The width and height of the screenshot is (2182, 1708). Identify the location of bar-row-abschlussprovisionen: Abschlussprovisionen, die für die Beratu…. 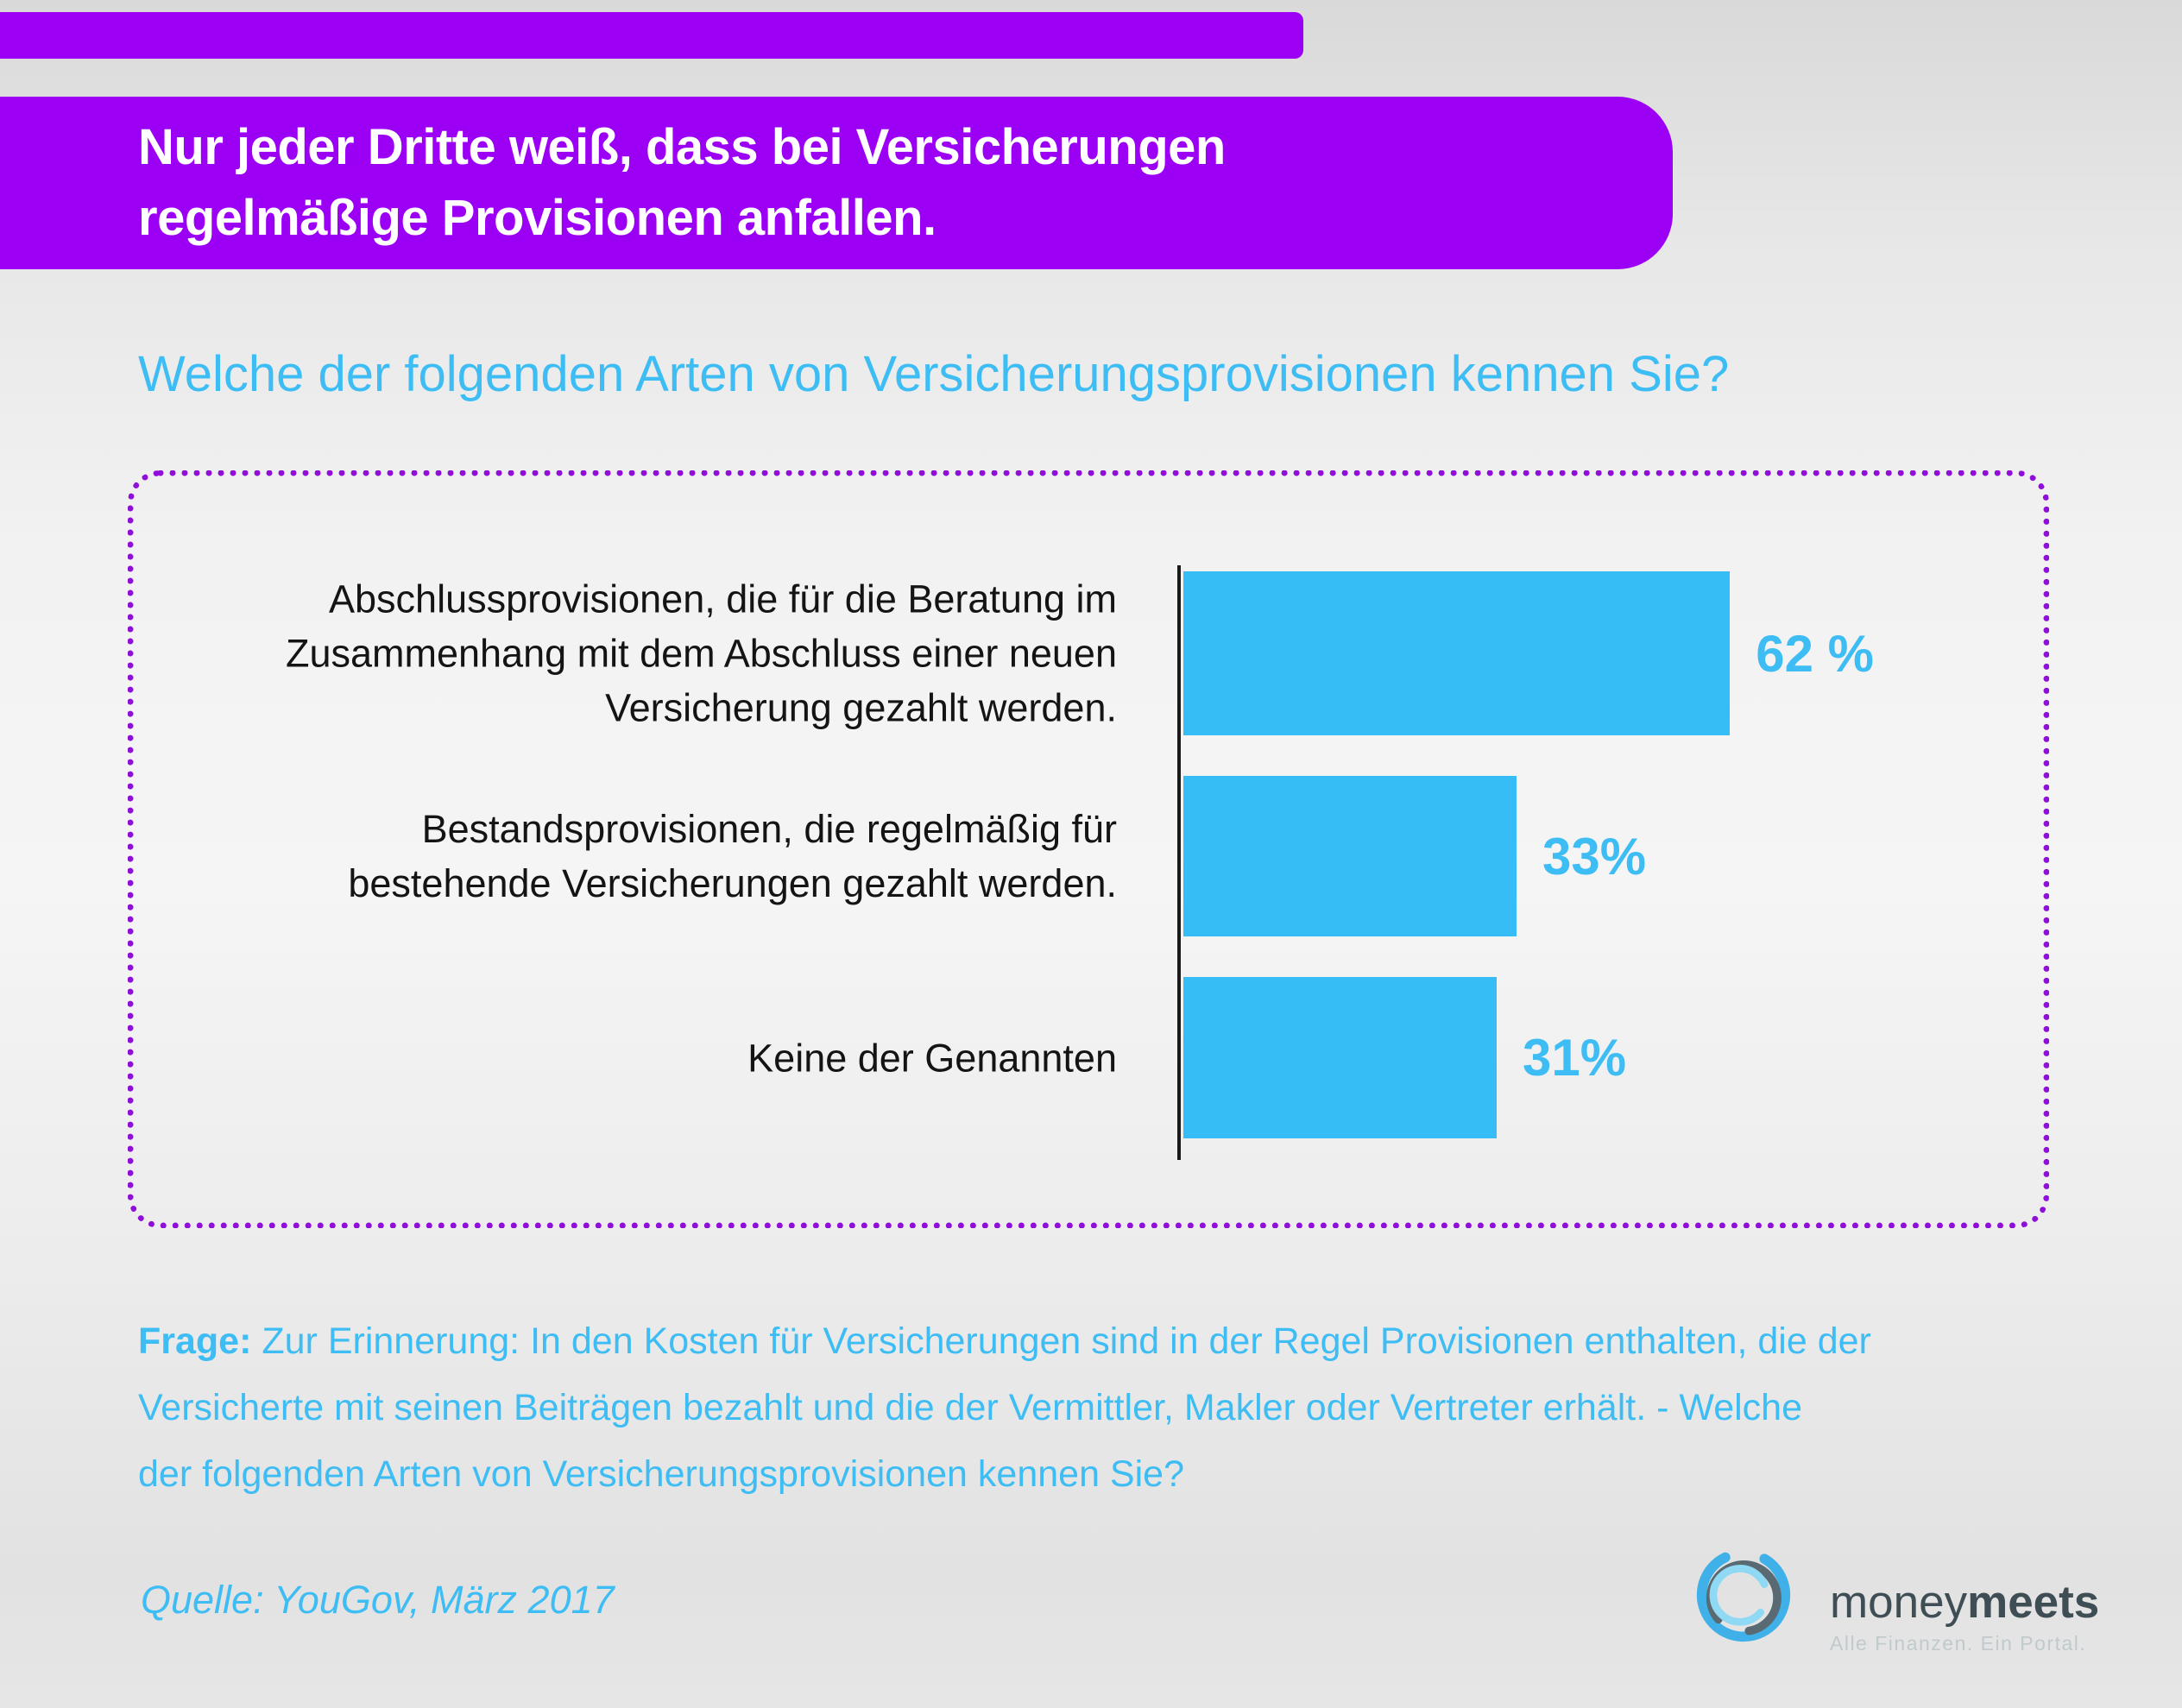
(1080, 653).